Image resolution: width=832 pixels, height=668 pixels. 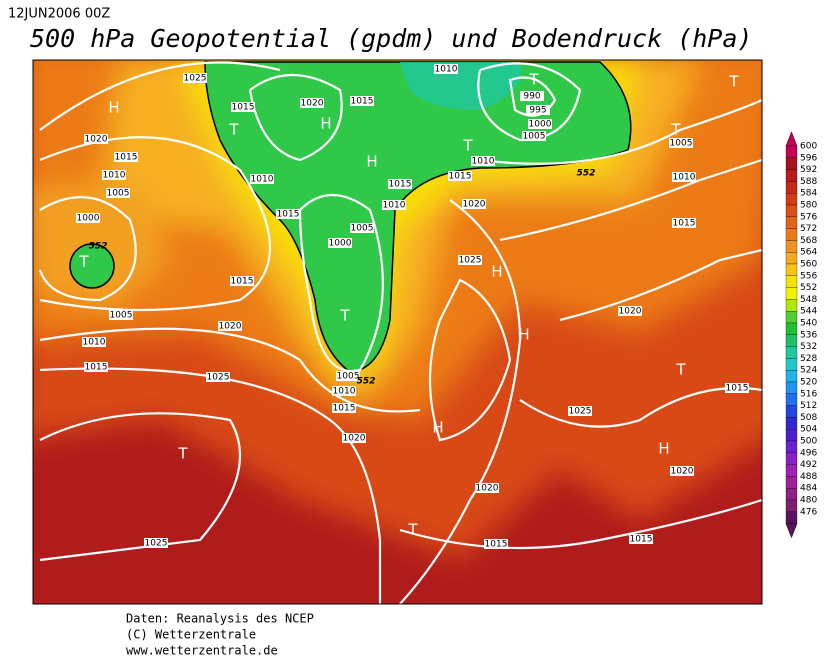 What do you see at coordinates (791, 139) in the screenshot?
I see `colorbar-top` at bounding box center [791, 139].